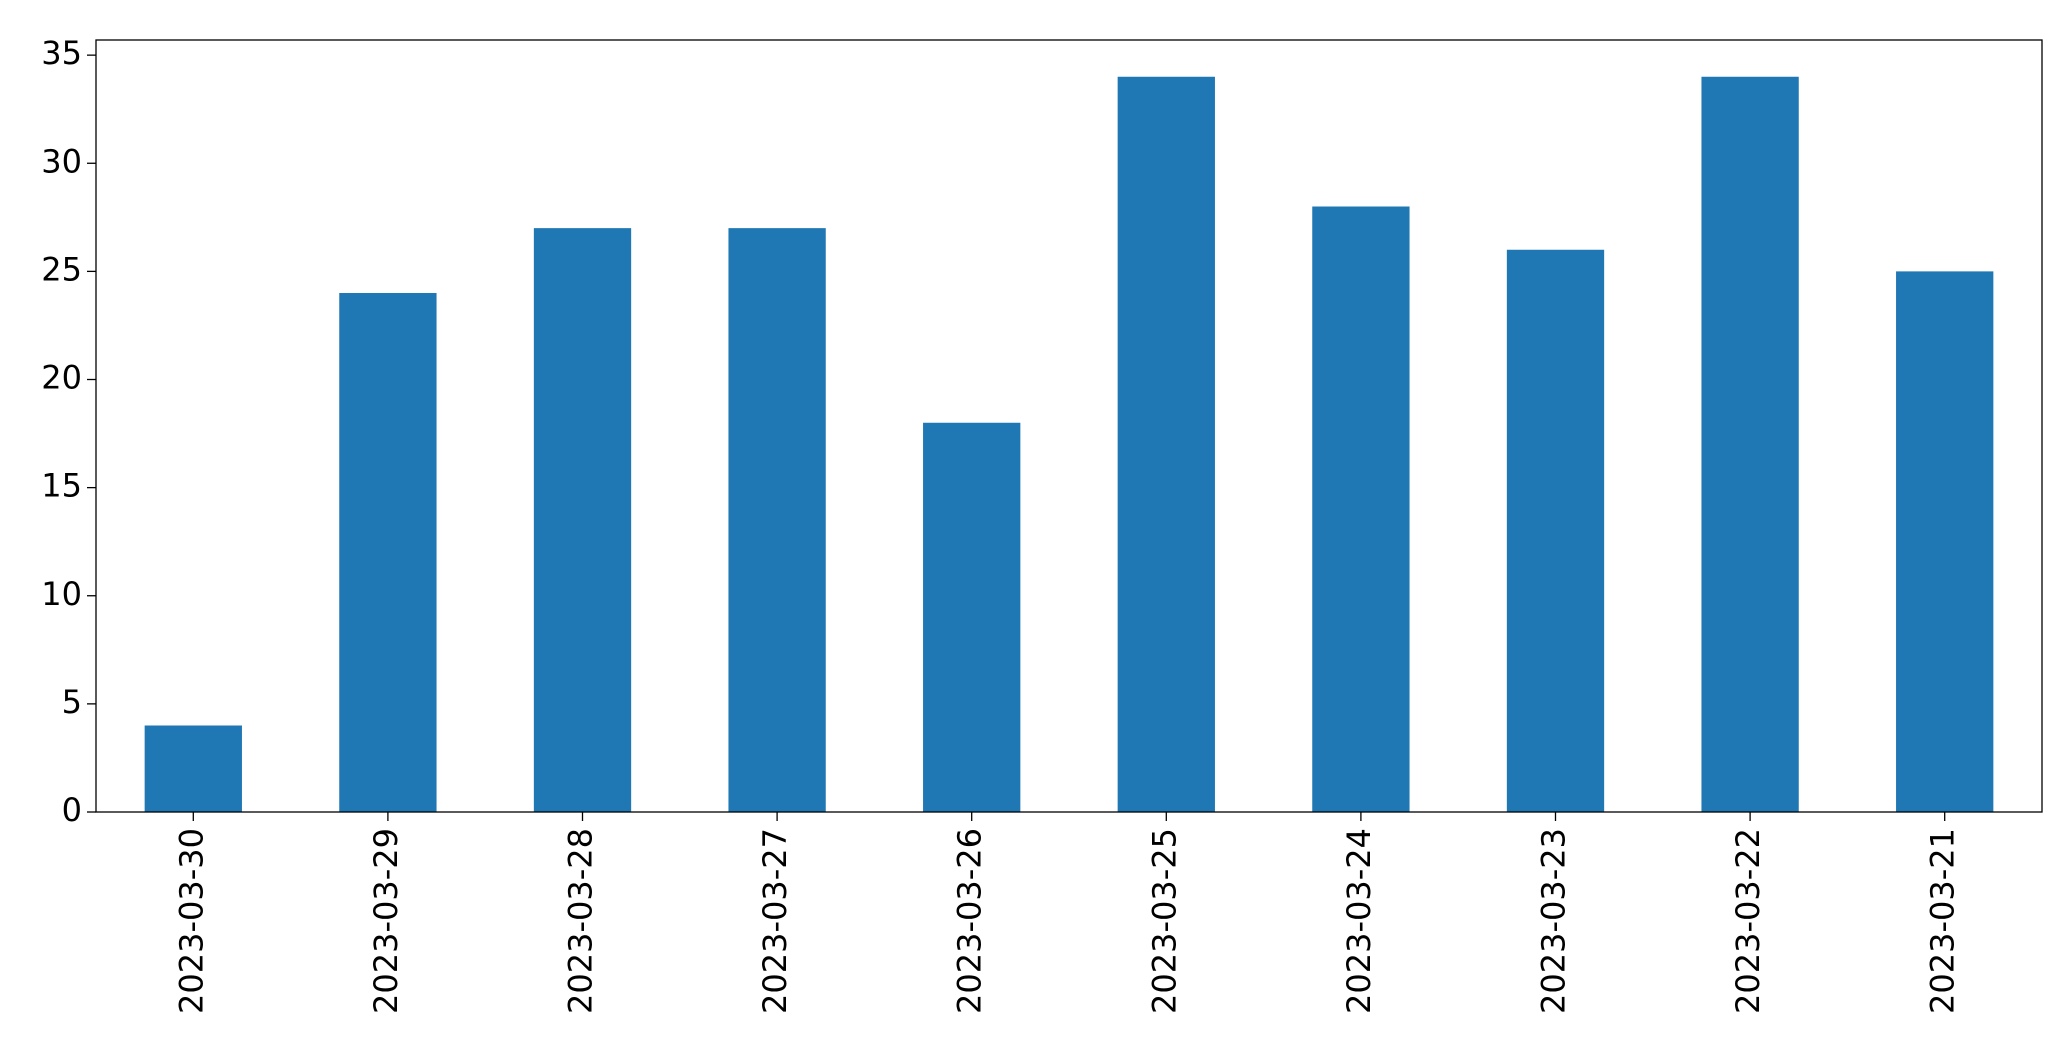 This screenshot has height=1061, width=2071. Describe the element at coordinates (191, 921) in the screenshot. I see `x-tick-label: 2023-03-30` at that location.